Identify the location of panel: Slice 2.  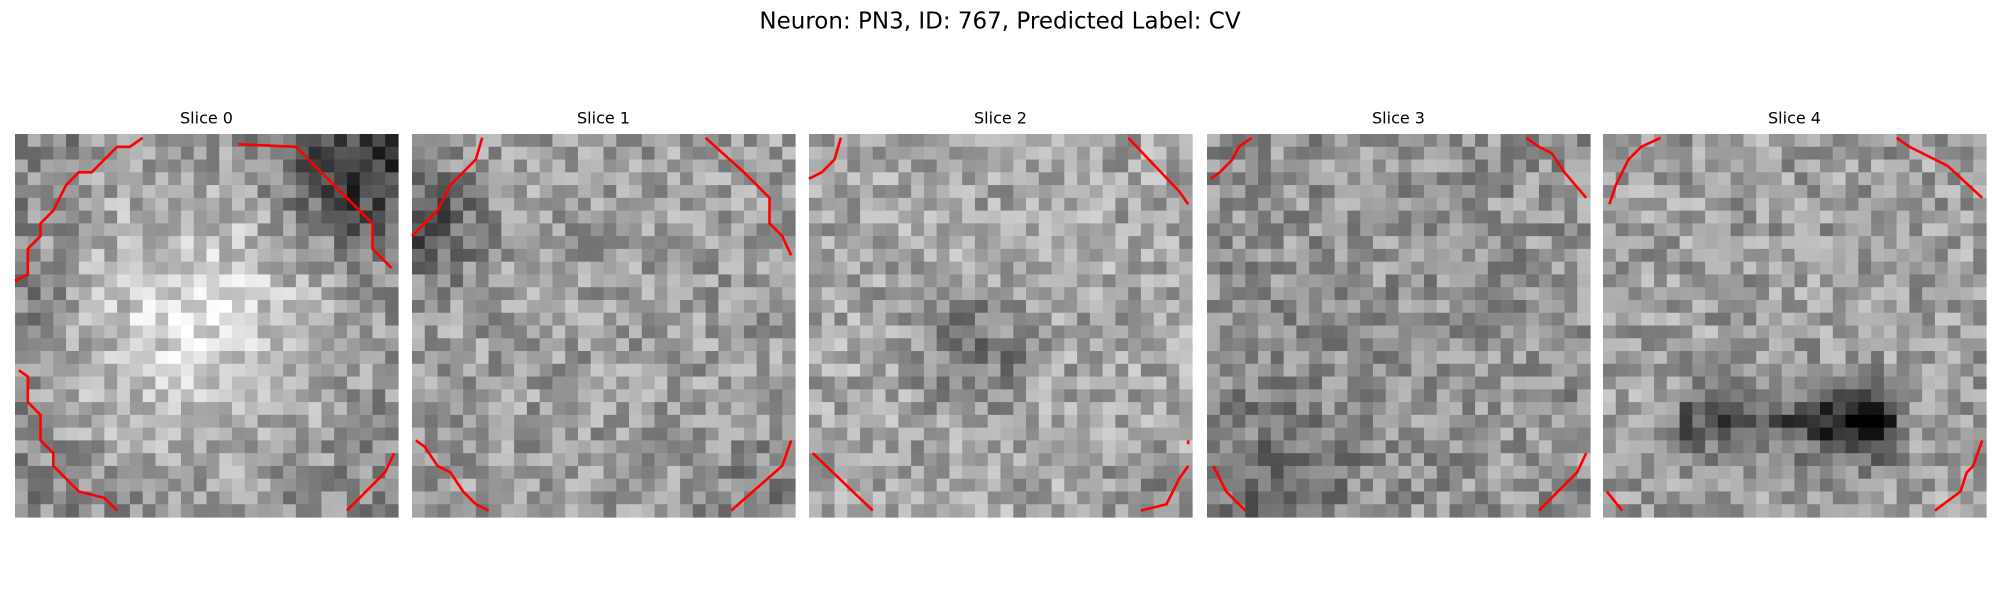
(1000, 313).